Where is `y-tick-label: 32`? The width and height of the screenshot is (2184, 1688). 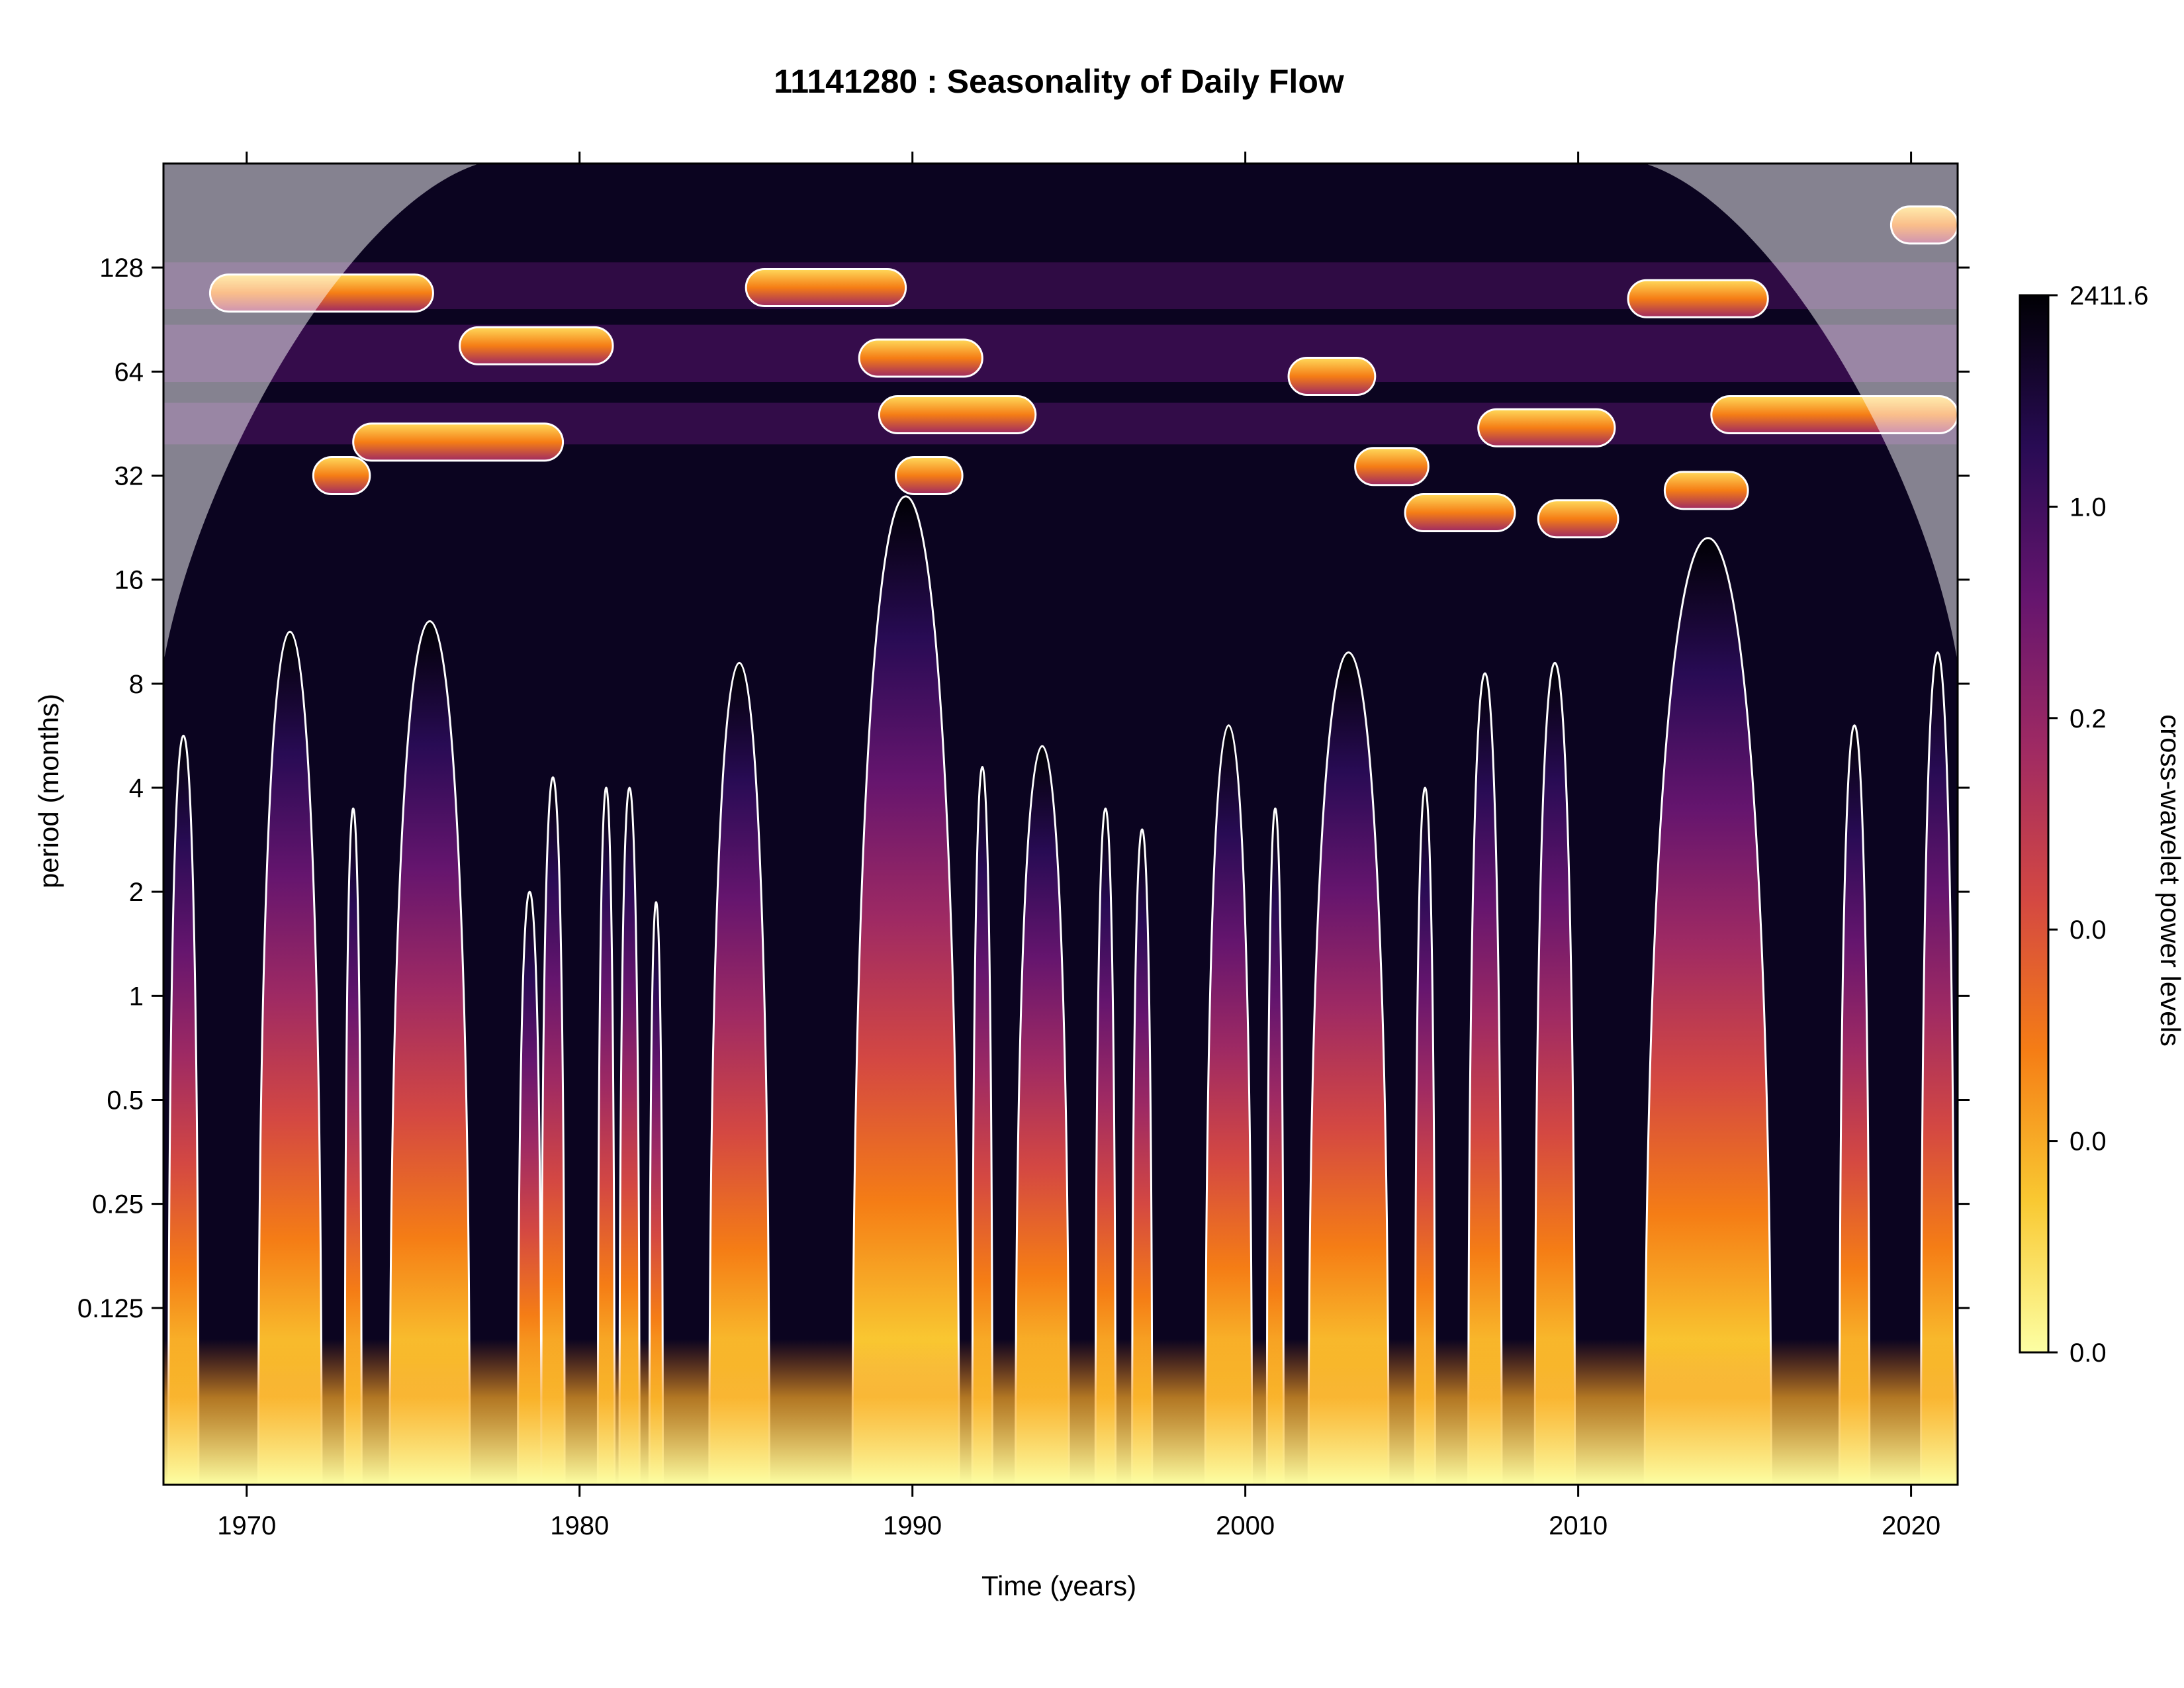
y-tick-label: 32 is located at coordinates (129, 476).